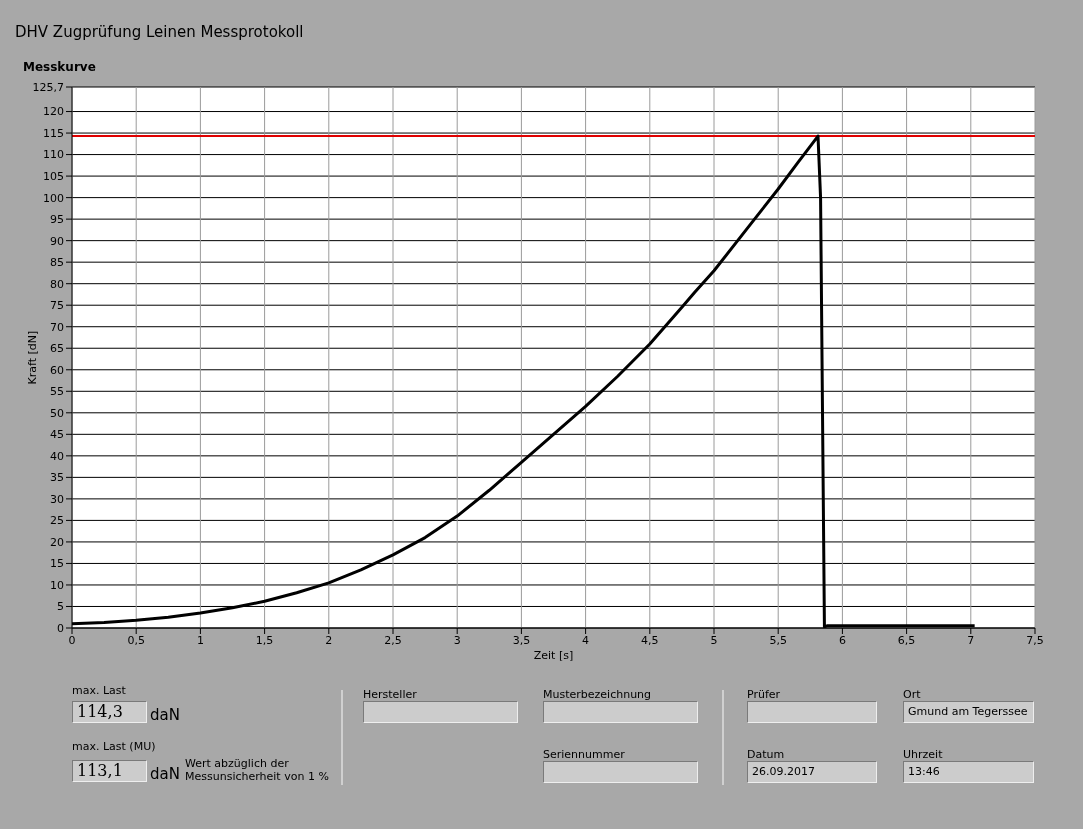 This screenshot has width=1083, height=829. Describe the element at coordinates (842, 640) in the screenshot. I see `x-tick-label: 6` at that location.